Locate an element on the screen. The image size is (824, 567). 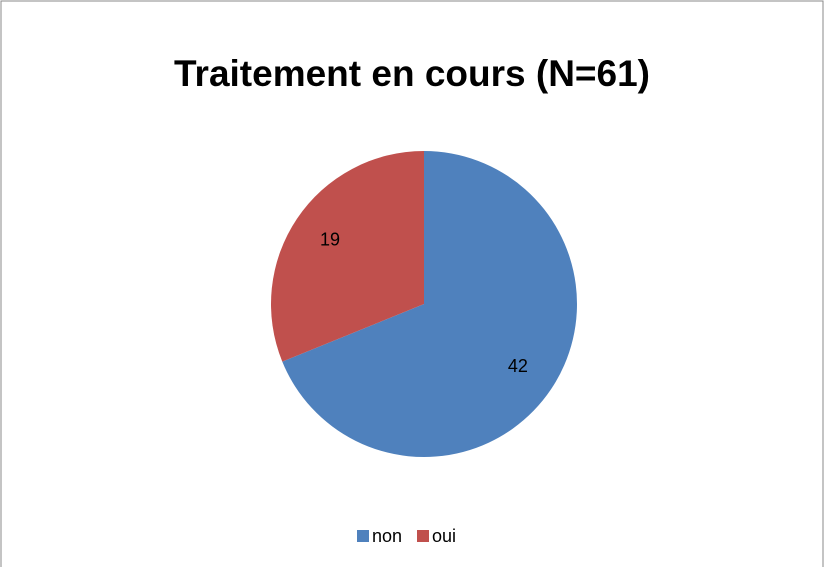
legend-label: oui is located at coordinates (444, 536).